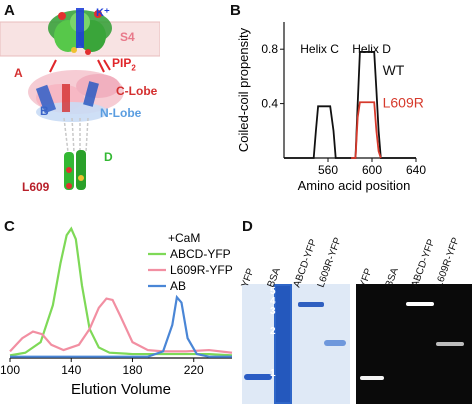 Image resolution: width=474 pixels, height=409 pixels. What do you see at coordinates (71, 370) in the screenshot?
I see `x-tick-label: 140` at bounding box center [71, 370].